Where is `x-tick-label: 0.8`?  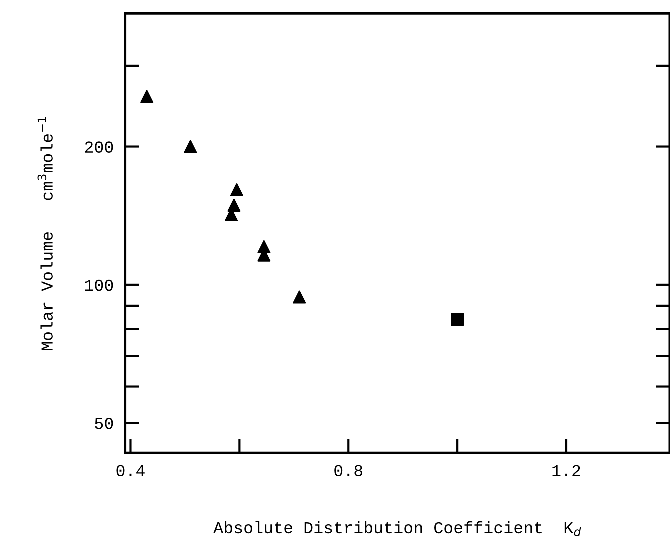
x-tick-label: 0.8 is located at coordinates (348, 471).